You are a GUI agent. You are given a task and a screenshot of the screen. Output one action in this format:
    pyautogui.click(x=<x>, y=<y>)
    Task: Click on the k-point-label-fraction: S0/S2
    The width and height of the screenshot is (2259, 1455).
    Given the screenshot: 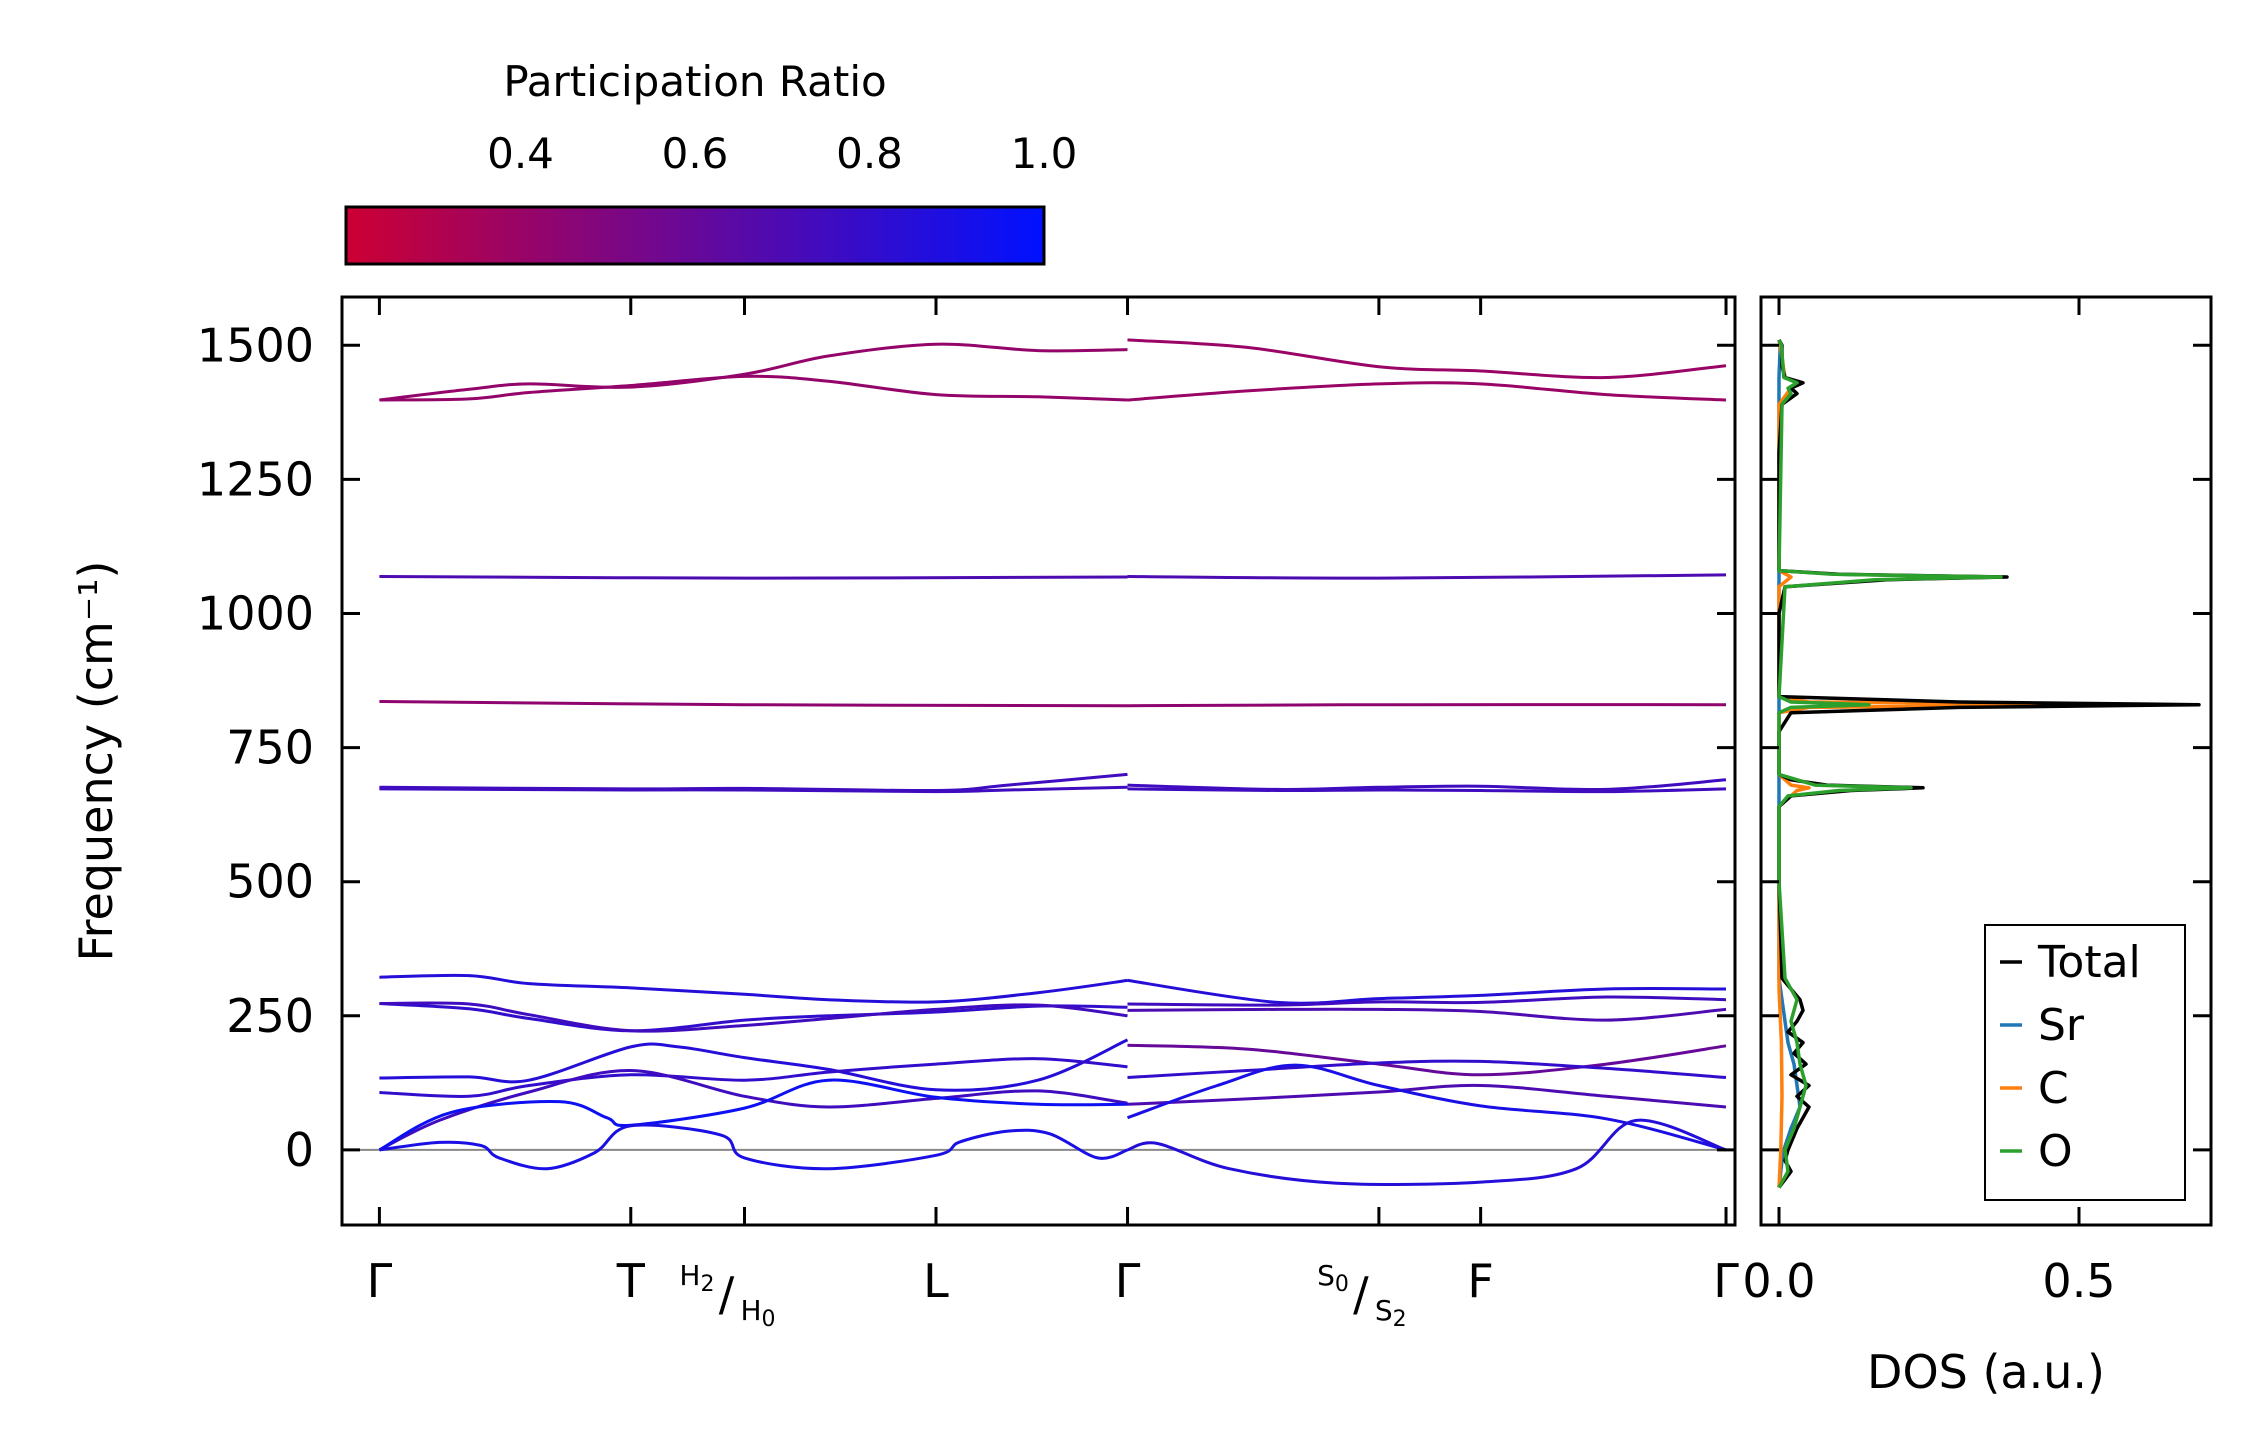 What is the action you would take?
    pyautogui.click(x=1362, y=1295)
    